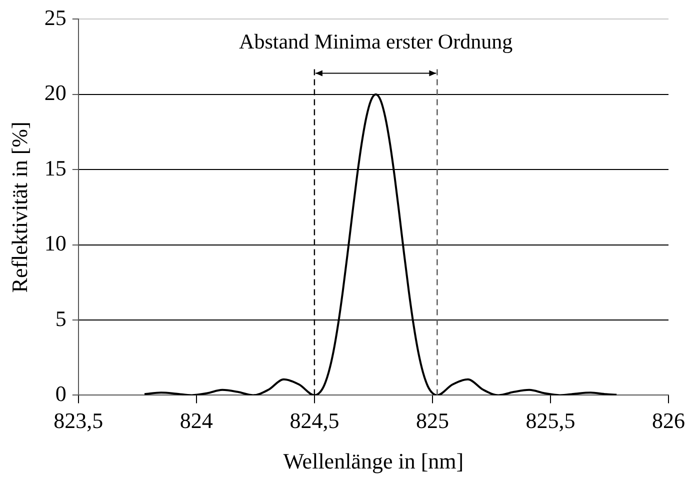 The height and width of the screenshot is (484, 691). Describe the element at coordinates (551, 421) in the screenshot. I see `x-tick-label: 825,5` at that location.